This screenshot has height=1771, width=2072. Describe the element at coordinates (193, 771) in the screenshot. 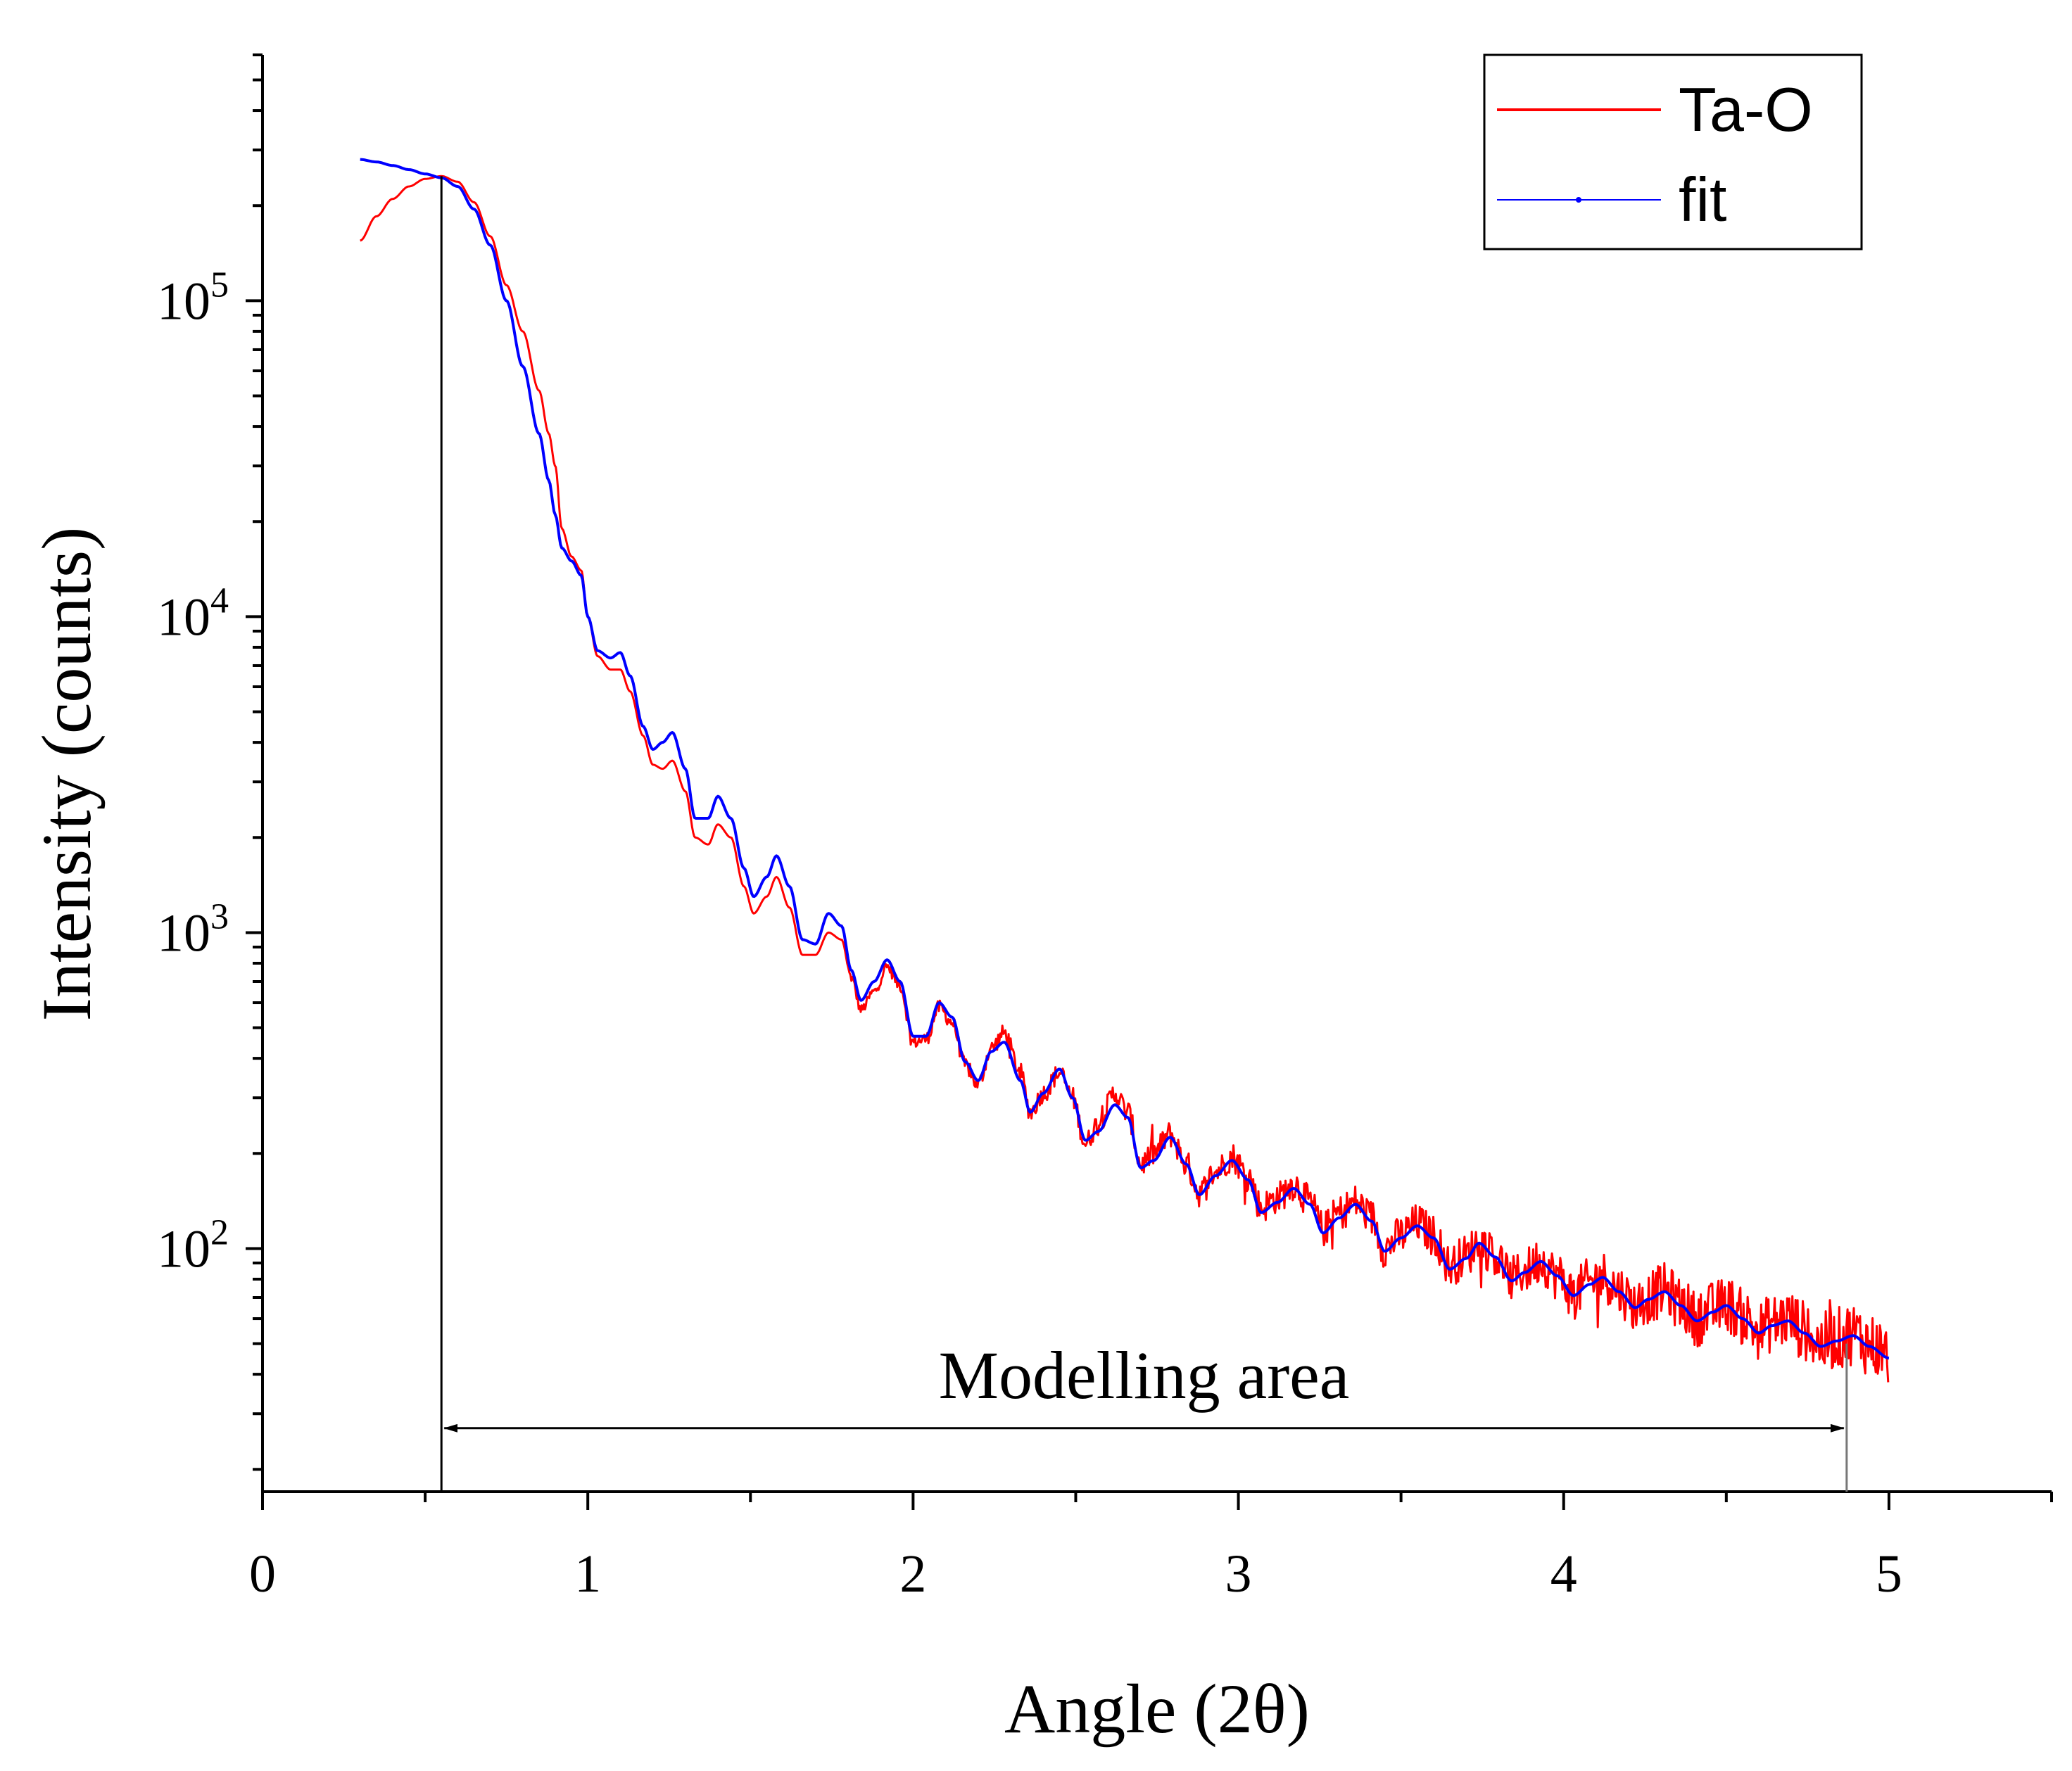

I see `y-axis-tick-labels: 10² 10³ 10⁴ 10⁵` at that location.